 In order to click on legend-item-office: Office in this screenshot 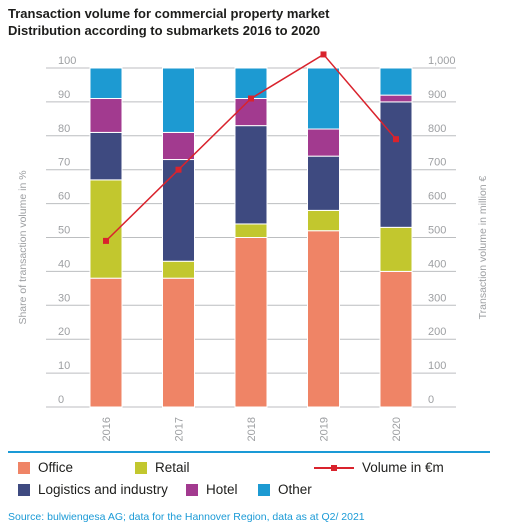, I will do `click(45, 467)`.